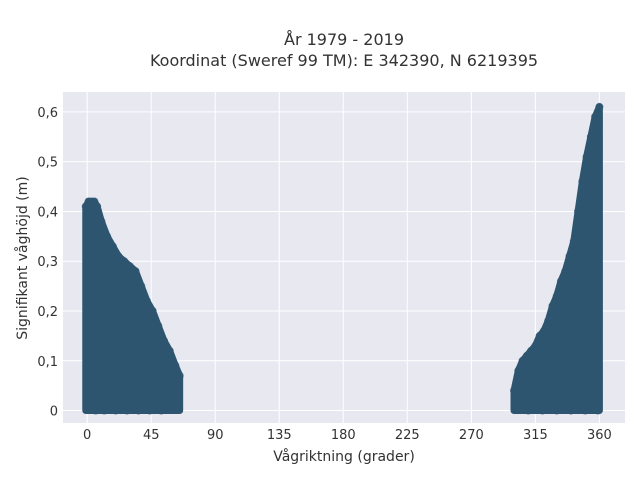 The height and width of the screenshot is (480, 640). I want to click on x-tick-label: 180, so click(343, 435).